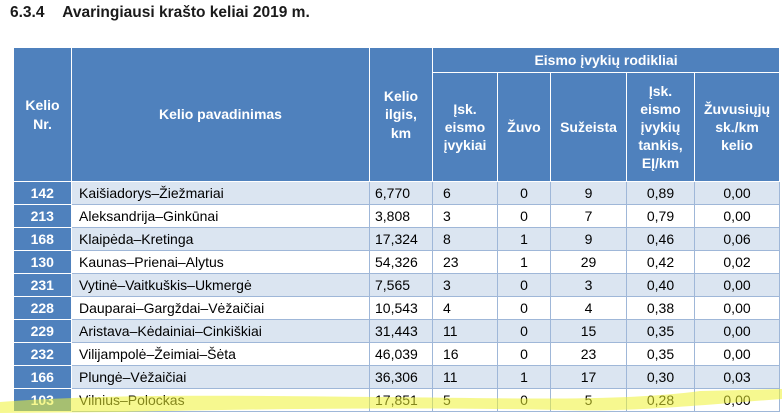 This screenshot has height=419, width=782. Describe the element at coordinates (737, 239) in the screenshot. I see `cell-killed-rate: 0,06` at that location.